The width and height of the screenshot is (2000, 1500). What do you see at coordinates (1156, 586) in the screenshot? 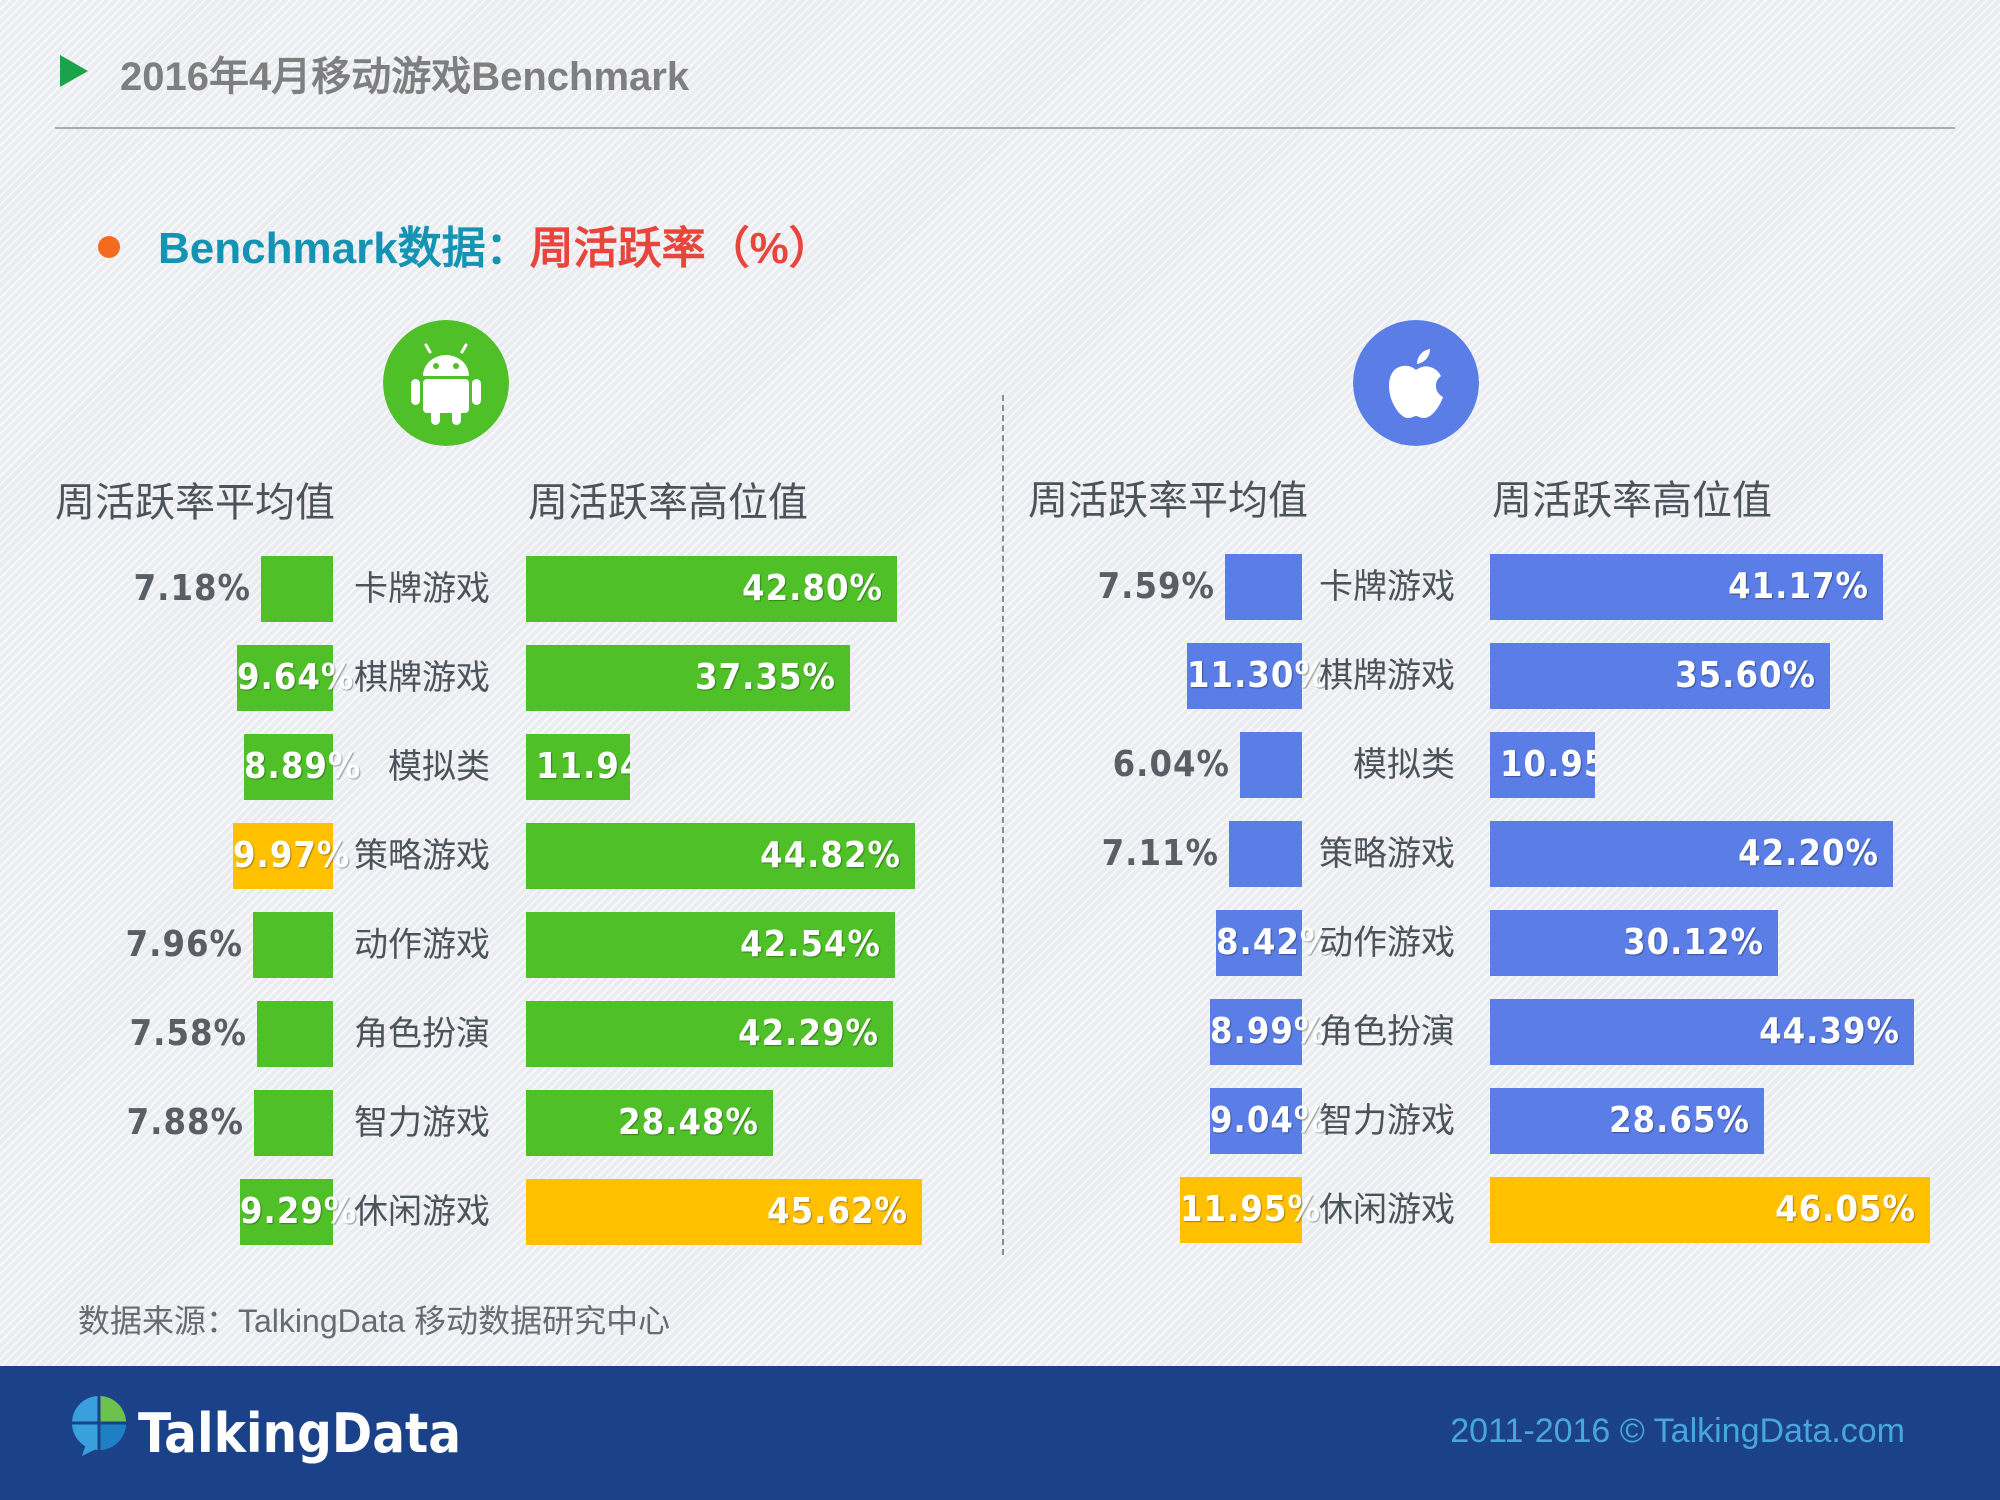
I see `ios-avg-label-1: 7.59%` at bounding box center [1156, 586].